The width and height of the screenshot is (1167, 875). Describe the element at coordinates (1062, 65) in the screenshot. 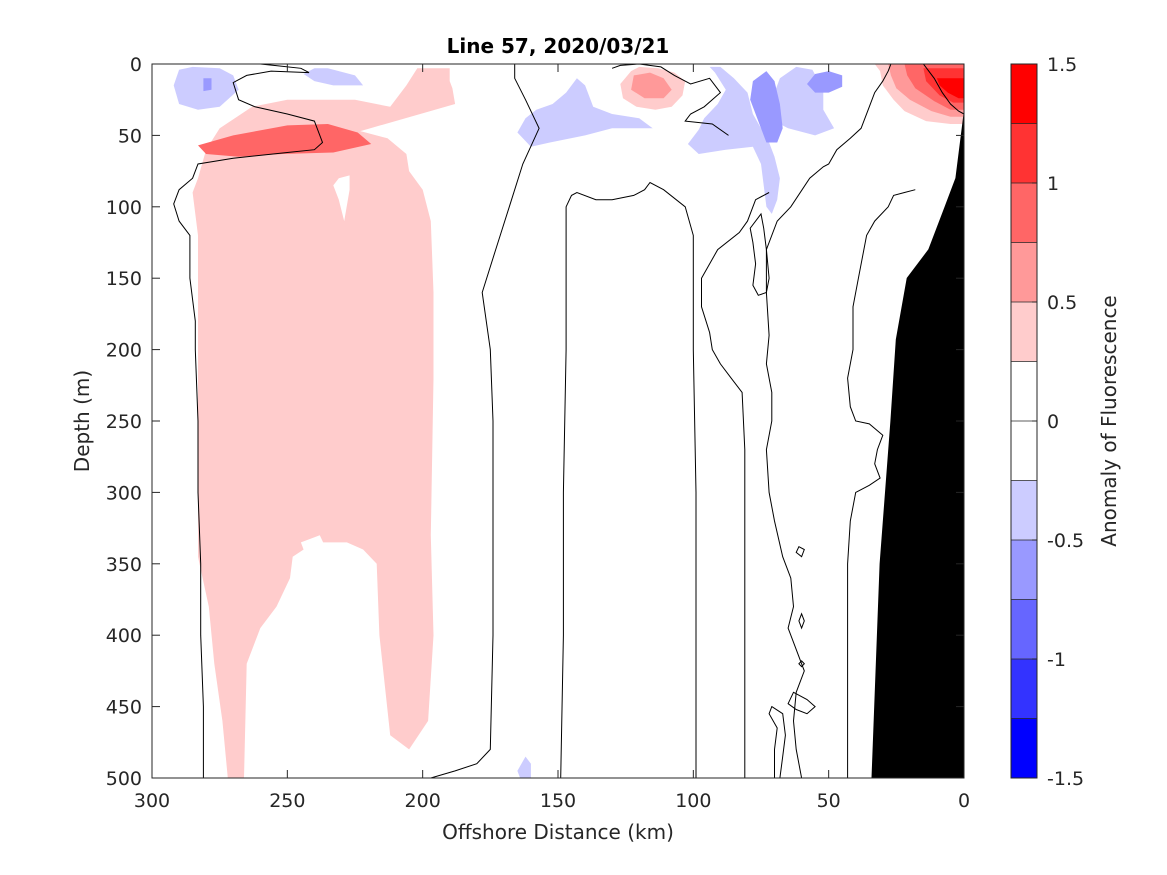

I see `colorbar-tick-label: 1.5` at that location.